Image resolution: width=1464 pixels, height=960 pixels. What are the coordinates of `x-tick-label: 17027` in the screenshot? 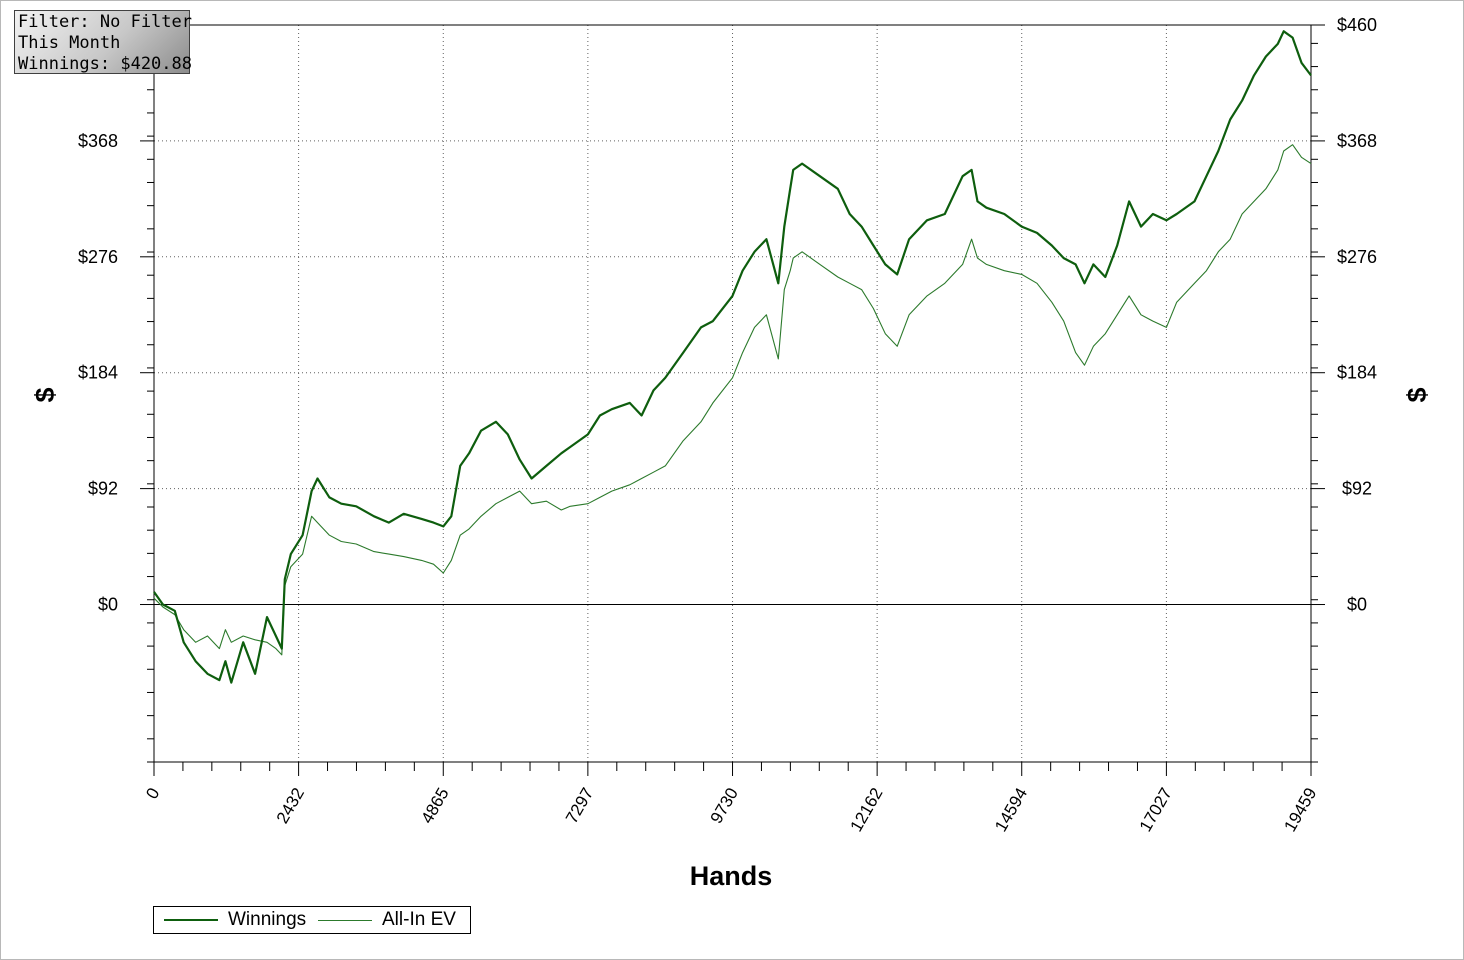 It's located at (1156, 810).